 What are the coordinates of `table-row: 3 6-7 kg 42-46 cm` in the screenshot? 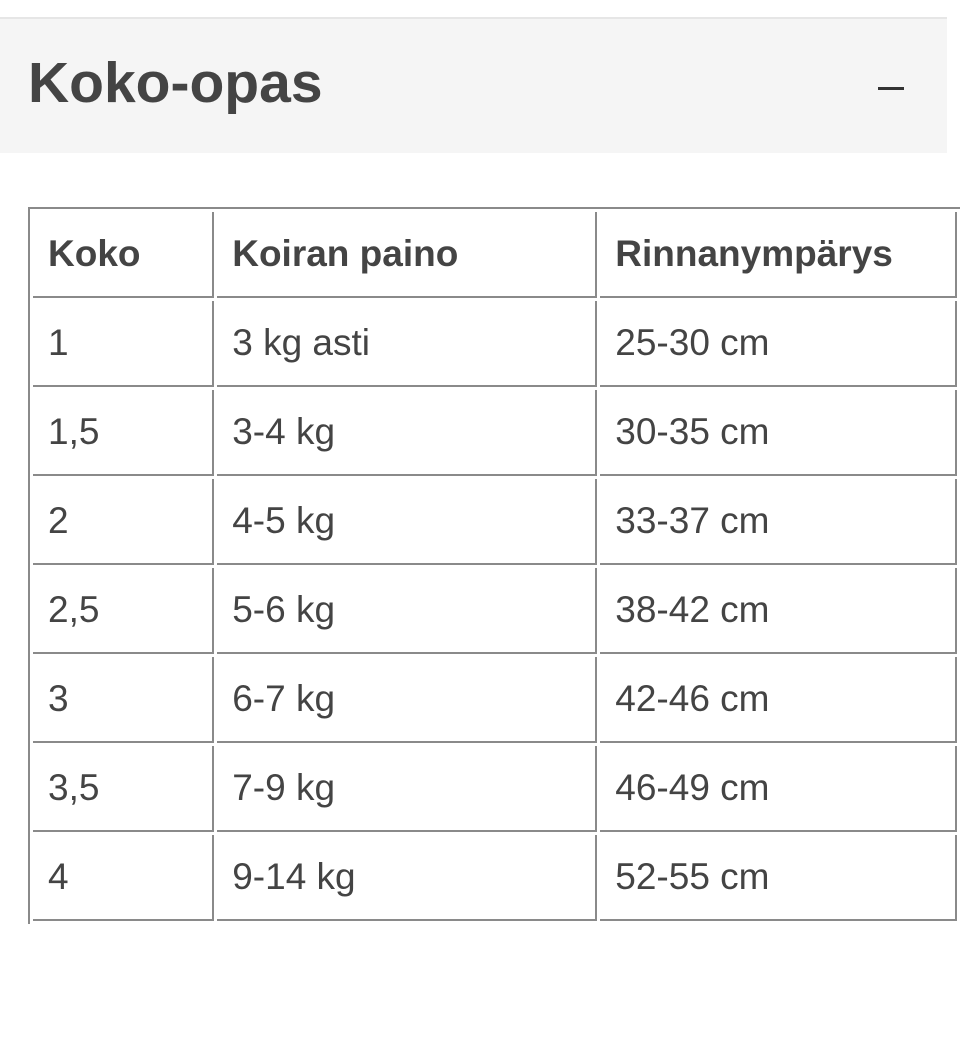 It's located at (495, 700).